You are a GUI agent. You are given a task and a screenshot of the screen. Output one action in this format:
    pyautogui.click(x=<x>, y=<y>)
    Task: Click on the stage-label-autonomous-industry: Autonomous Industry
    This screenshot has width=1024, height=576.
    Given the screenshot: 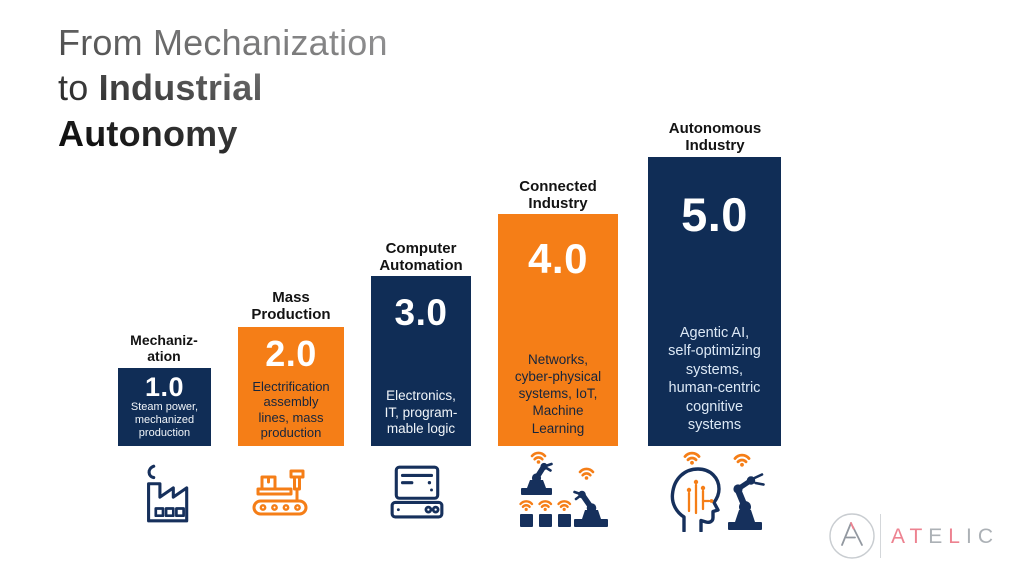 What is the action you would take?
    pyautogui.click(x=715, y=136)
    